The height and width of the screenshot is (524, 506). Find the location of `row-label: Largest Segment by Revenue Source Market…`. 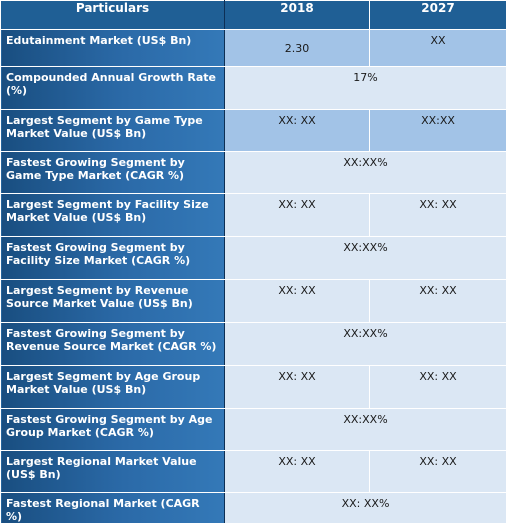

row-label: Largest Segment by Revenue Source Market… is located at coordinates (112, 301).